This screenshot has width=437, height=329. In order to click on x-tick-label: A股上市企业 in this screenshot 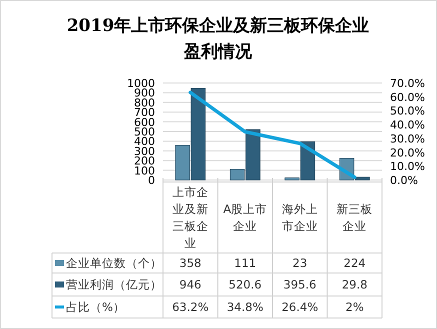, I will do `click(245, 217)`.